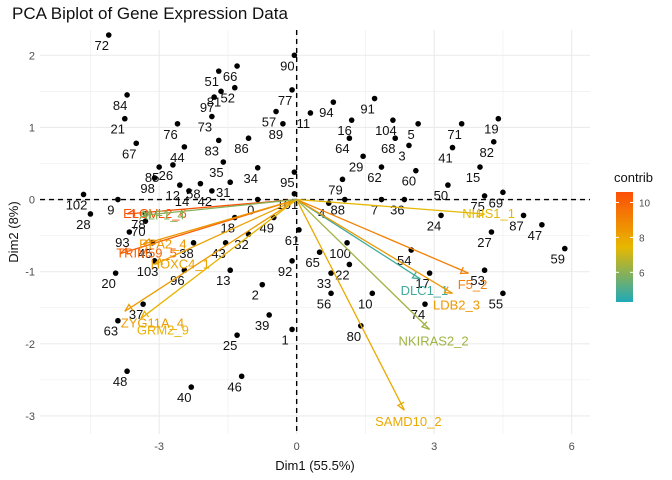 Image resolution: width=672 pixels, height=480 pixels. I want to click on individual-label: 94, so click(326, 112).